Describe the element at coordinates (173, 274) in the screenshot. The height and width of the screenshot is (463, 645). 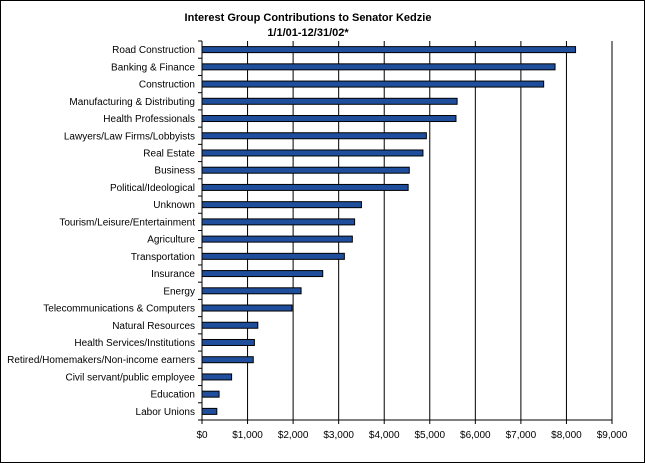
I see `category-label: Insurance` at that location.